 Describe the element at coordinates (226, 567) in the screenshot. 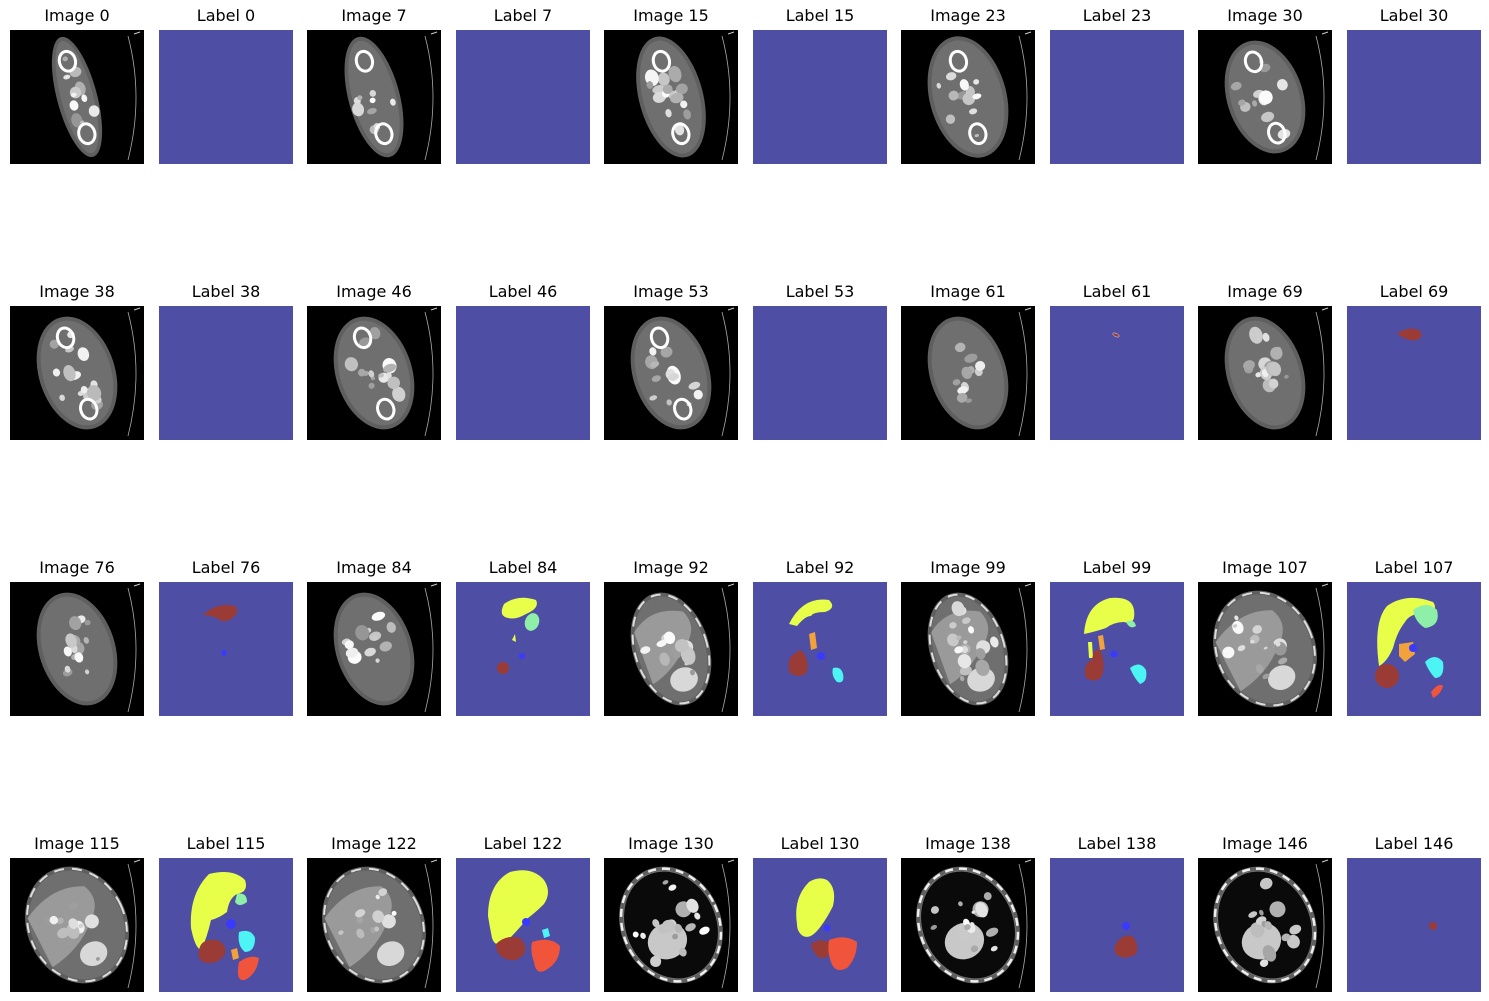

I see `panel-title: Label 76` at that location.